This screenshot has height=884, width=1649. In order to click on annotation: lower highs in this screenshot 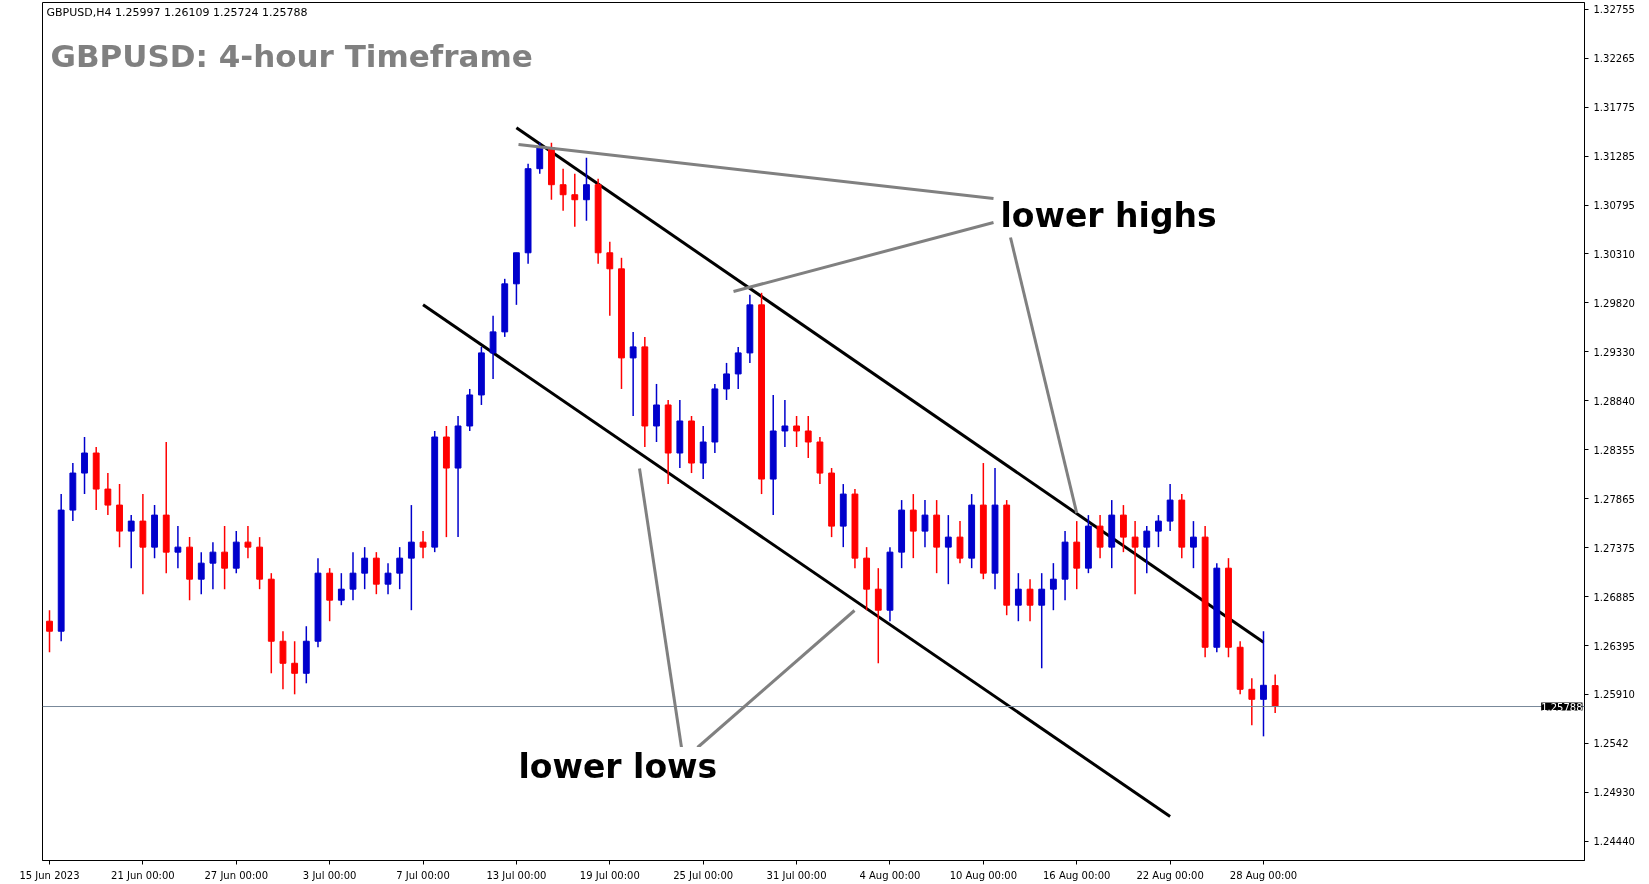, I will do `click(1108, 215)`.